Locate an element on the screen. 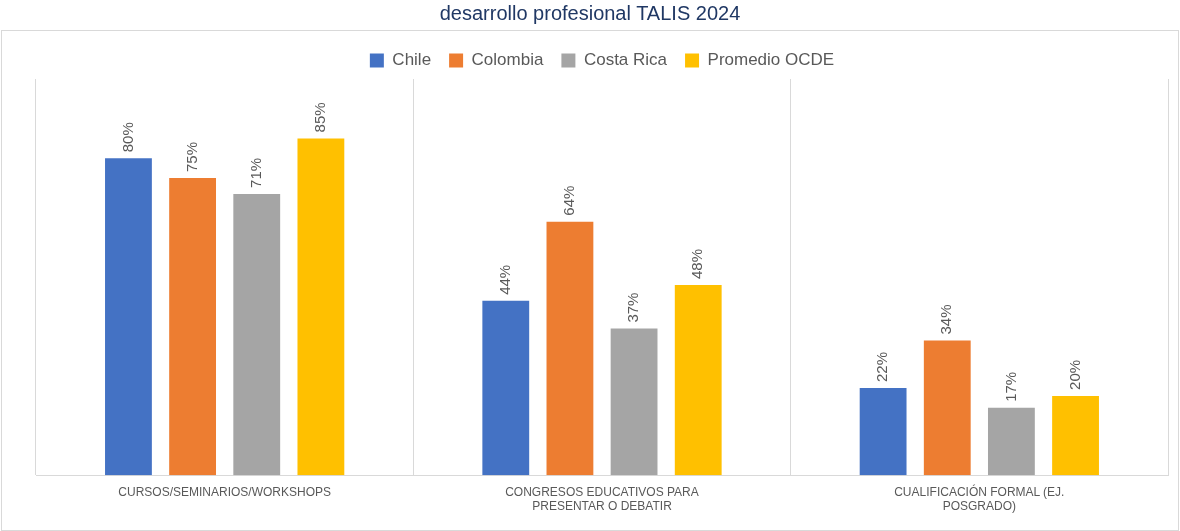  data-label: 44% is located at coordinates (504, 279).